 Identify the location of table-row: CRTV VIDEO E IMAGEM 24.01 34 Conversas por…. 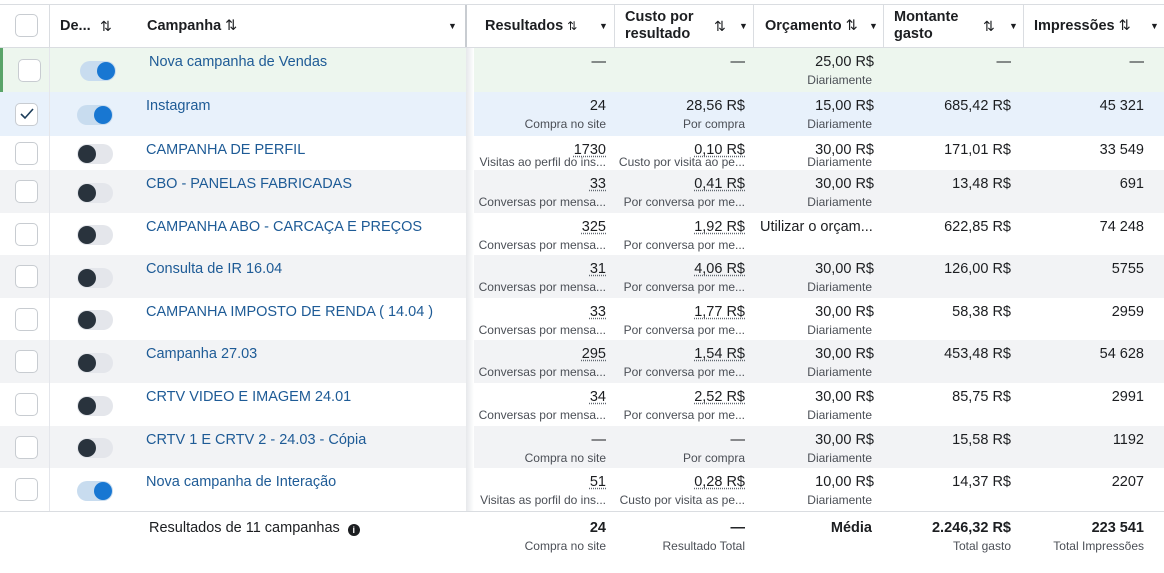
(582, 404).